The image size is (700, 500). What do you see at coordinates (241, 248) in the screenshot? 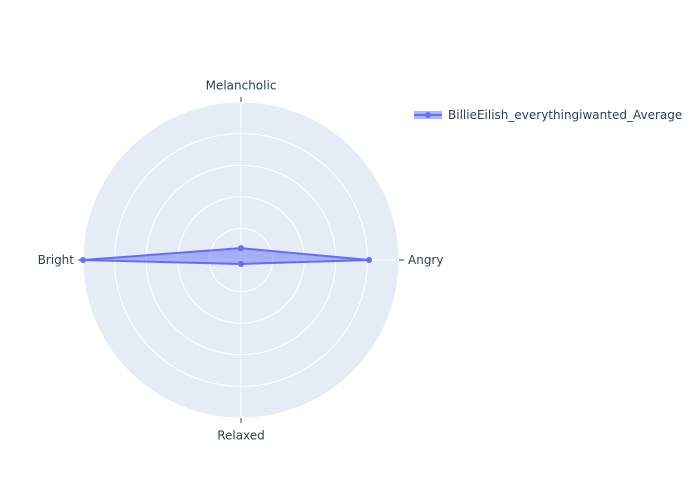
I see `data-point-melancholic` at bounding box center [241, 248].